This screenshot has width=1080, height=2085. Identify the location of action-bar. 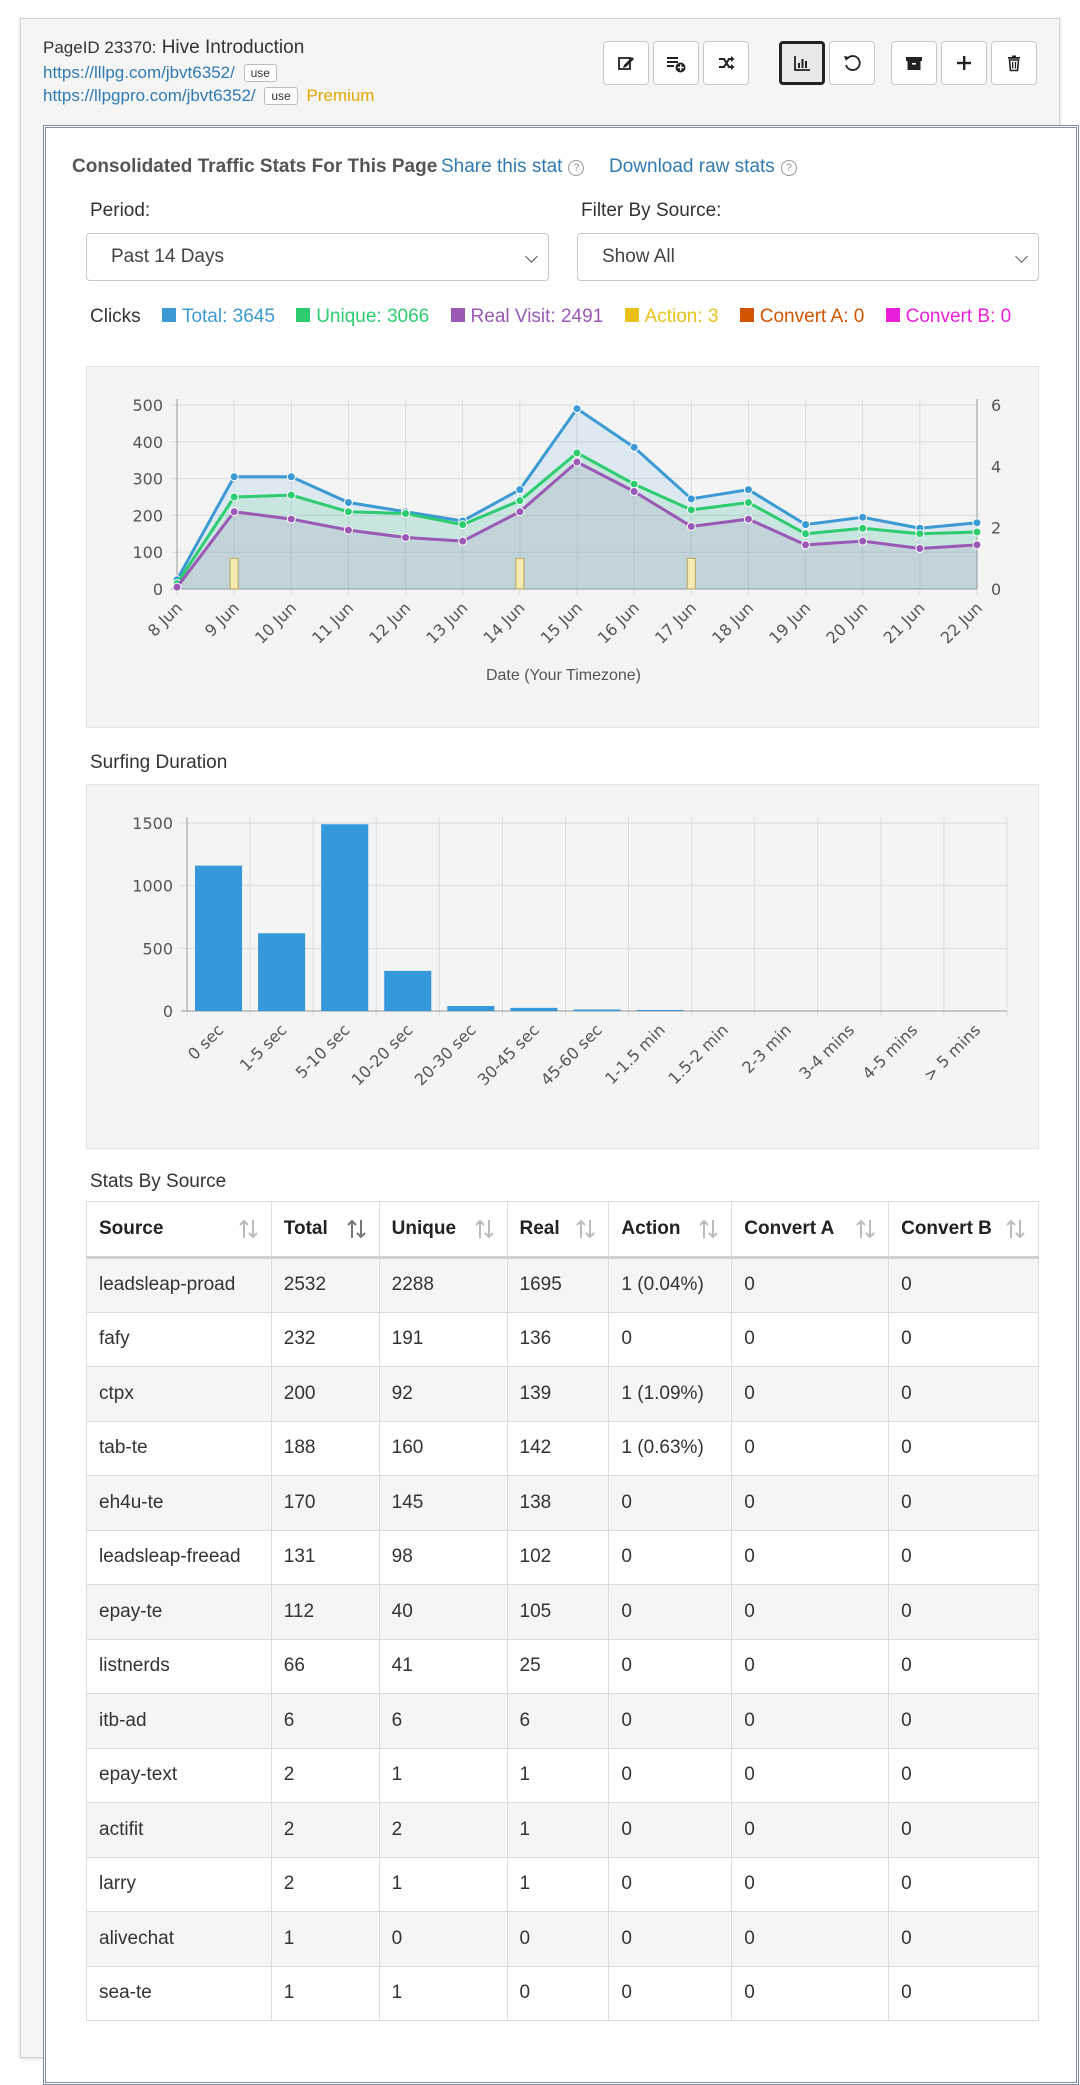
(234, 573).